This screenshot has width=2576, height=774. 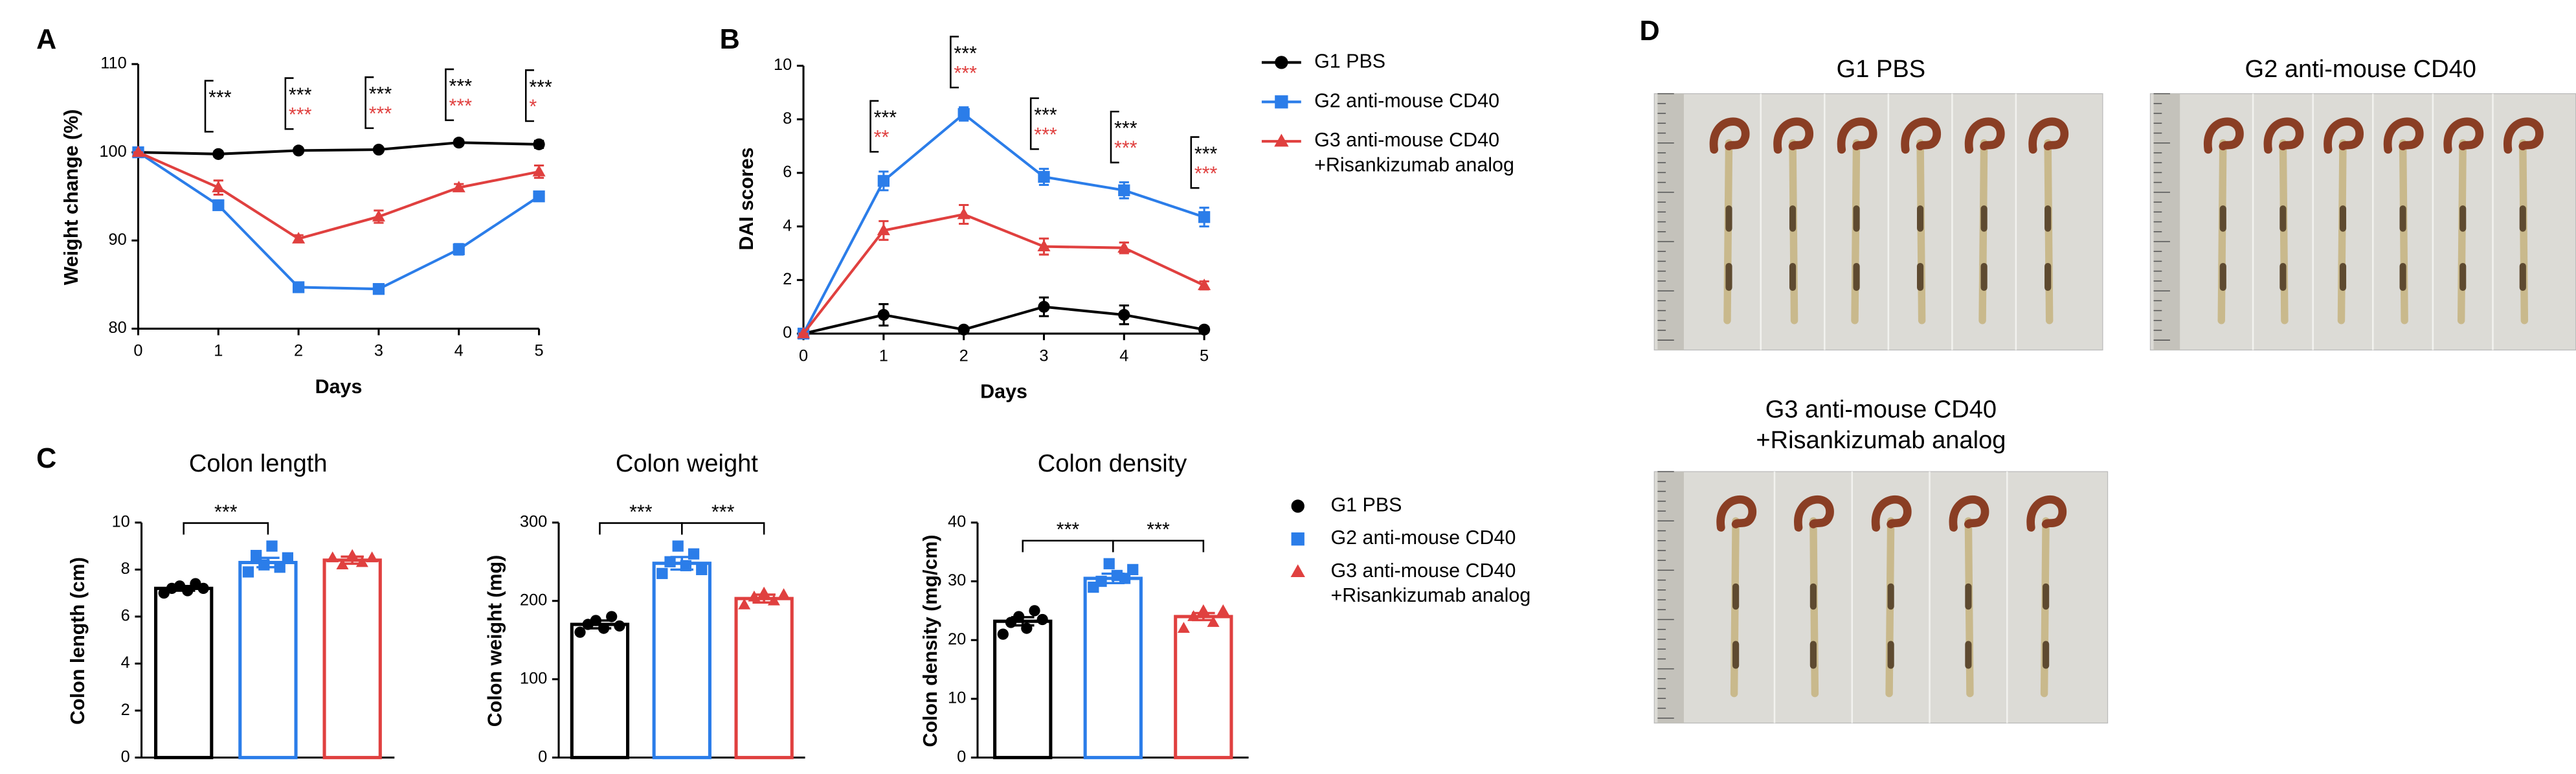 What do you see at coordinates (1068, 530) in the screenshot?
I see `comparison-label: ***` at bounding box center [1068, 530].